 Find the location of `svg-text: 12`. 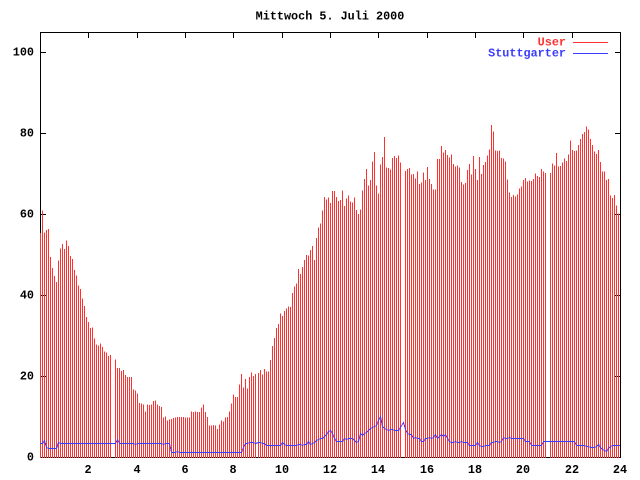

svg-text: 12 is located at coordinates (330, 470).